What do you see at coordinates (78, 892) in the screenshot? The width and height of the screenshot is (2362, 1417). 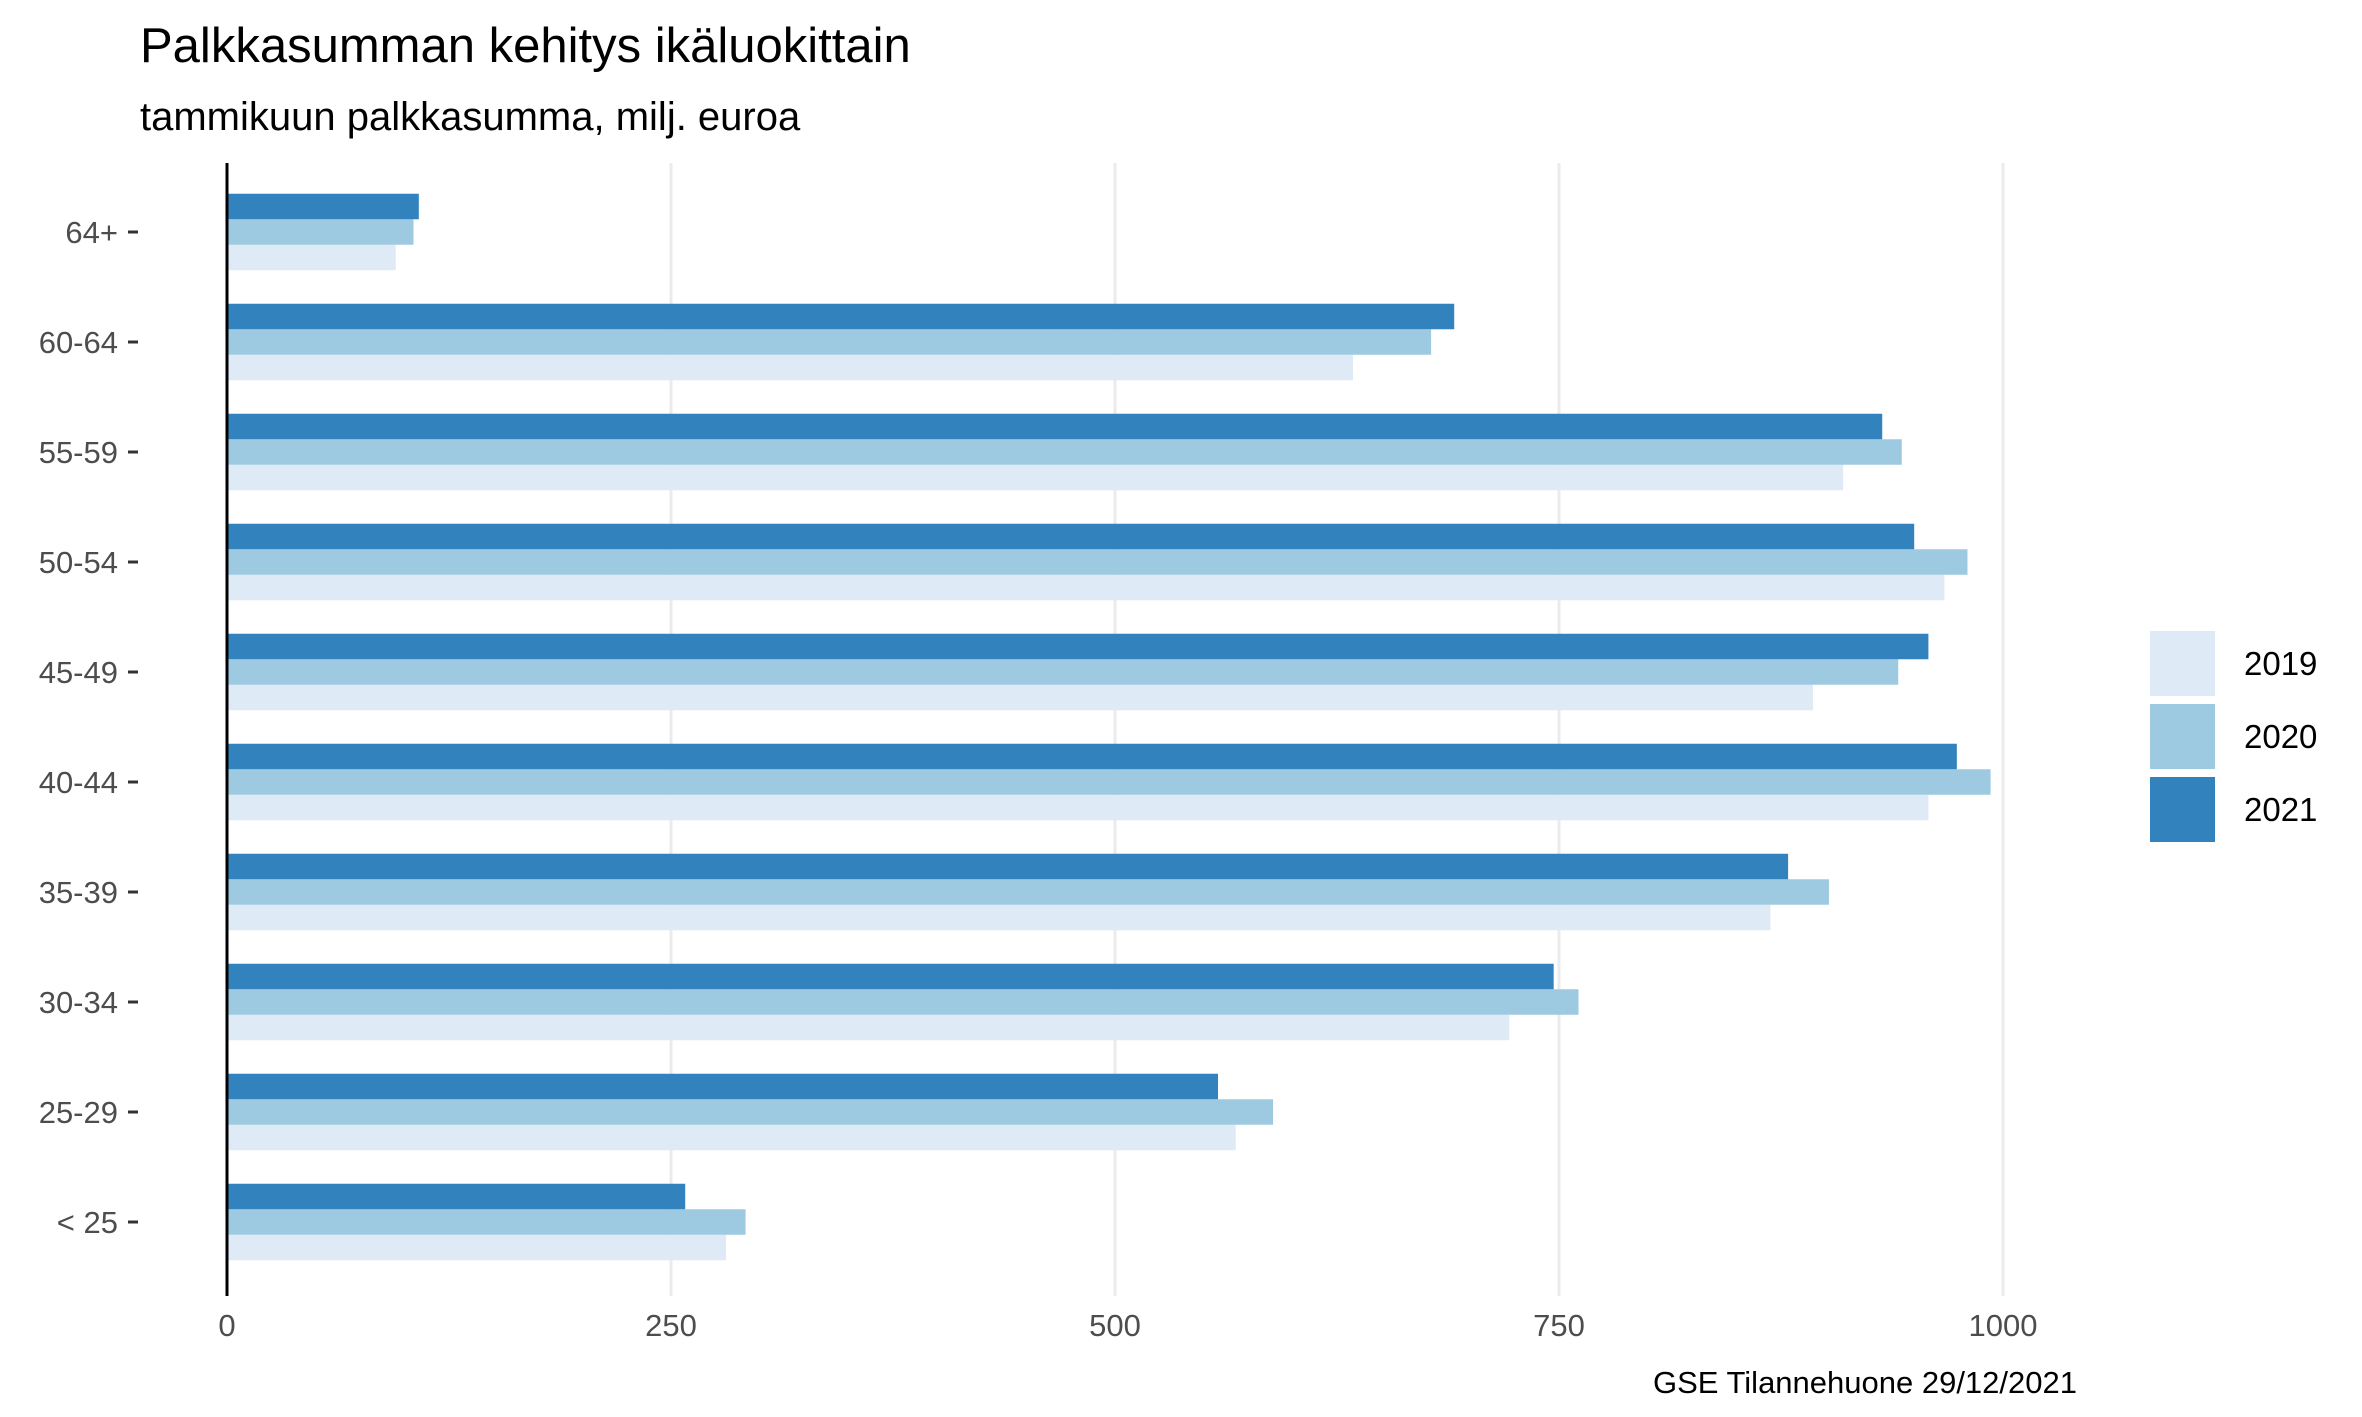 I see `y-tick-label: 35-39` at bounding box center [78, 892].